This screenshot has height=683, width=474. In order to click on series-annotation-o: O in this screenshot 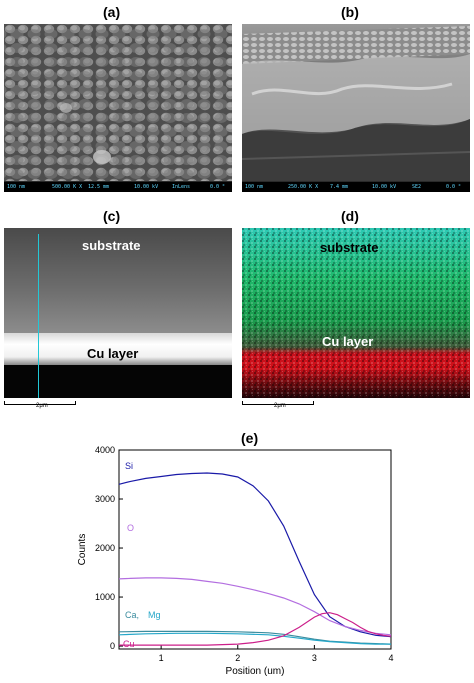, I will do `click(130, 528)`.